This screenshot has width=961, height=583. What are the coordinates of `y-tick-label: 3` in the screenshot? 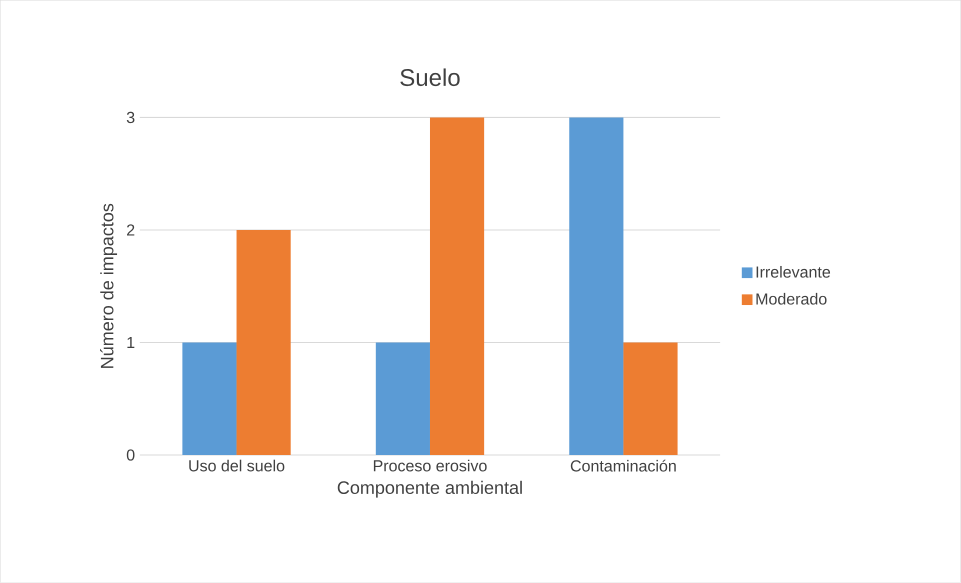 It's located at (130, 118).